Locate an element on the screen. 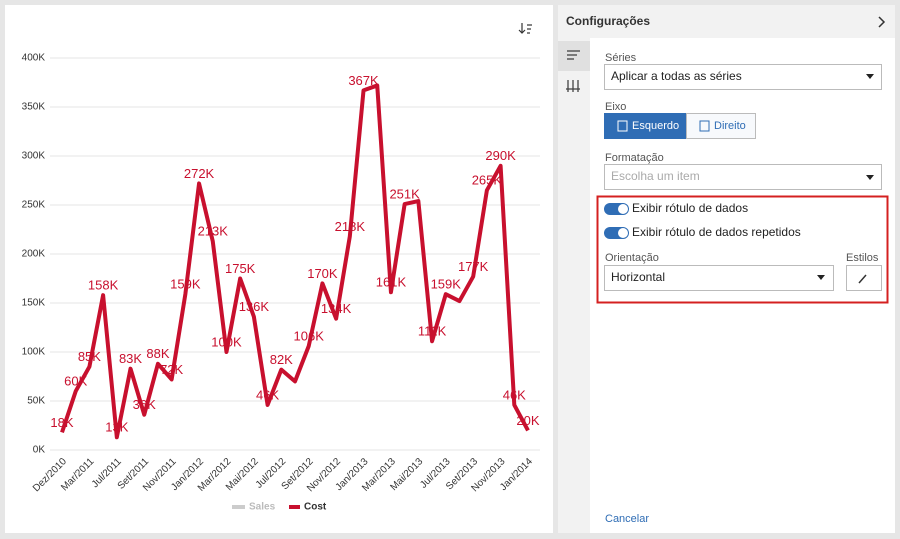 The height and width of the screenshot is (539, 900). tab-series is located at coordinates (574, 56).